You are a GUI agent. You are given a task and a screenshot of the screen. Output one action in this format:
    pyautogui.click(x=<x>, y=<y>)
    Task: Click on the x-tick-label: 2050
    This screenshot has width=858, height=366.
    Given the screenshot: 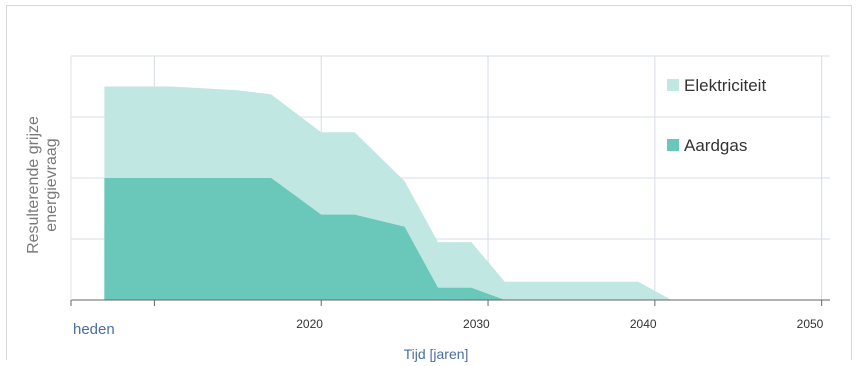 What is the action you would take?
    pyautogui.click(x=810, y=324)
    